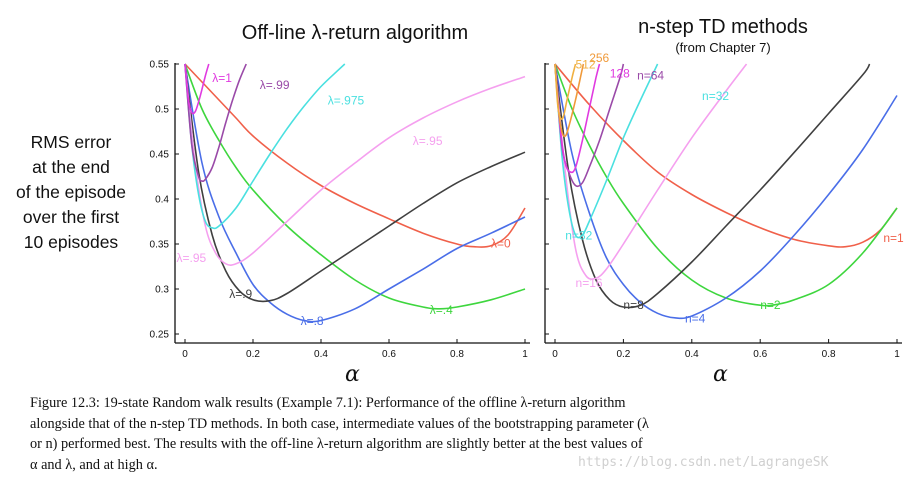 This screenshot has height=485, width=916. I want to click on right-x-tick-label: 0, so click(555, 354).